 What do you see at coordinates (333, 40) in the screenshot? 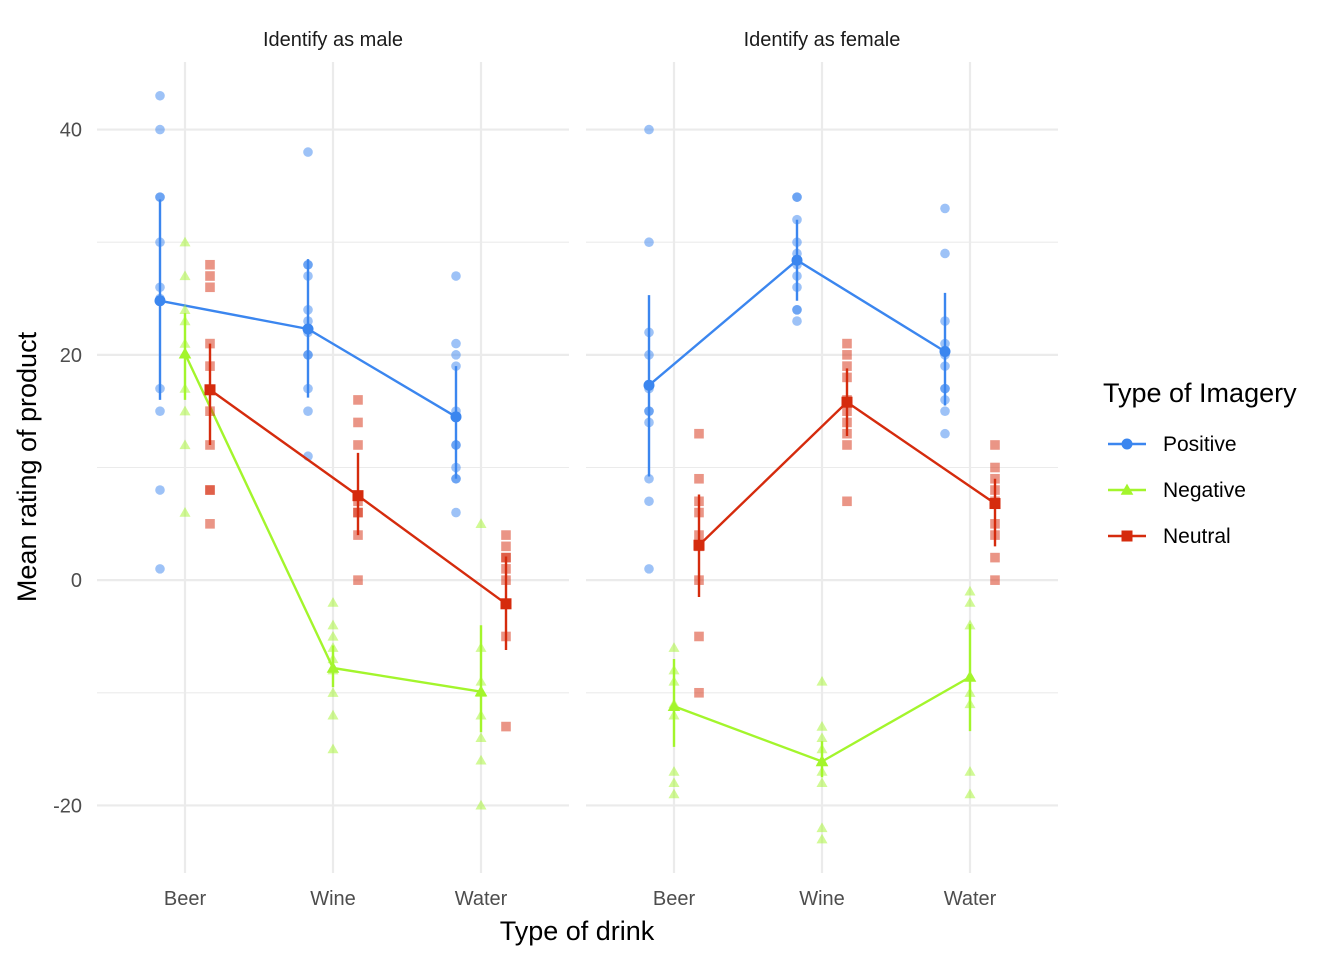
I see `facet-title-male: Identify as male` at bounding box center [333, 40].